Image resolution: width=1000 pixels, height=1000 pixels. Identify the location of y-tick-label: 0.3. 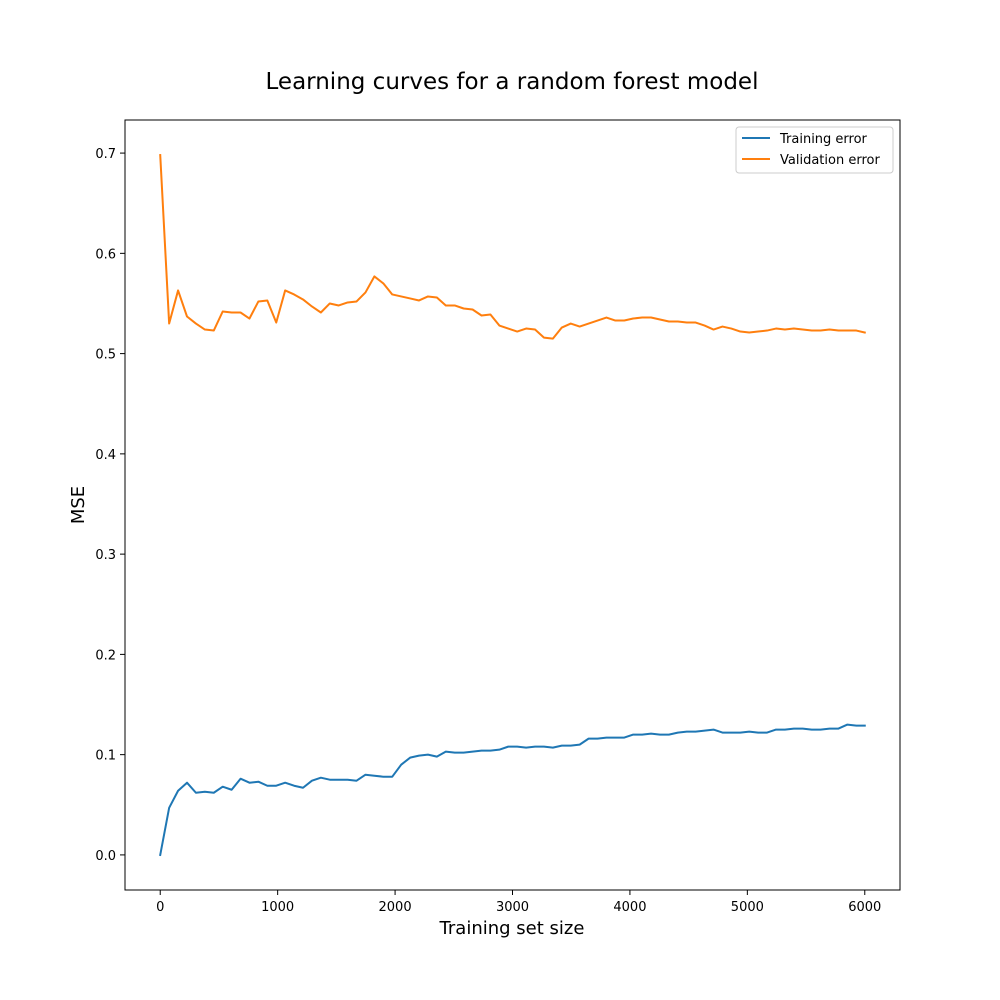
(105, 555).